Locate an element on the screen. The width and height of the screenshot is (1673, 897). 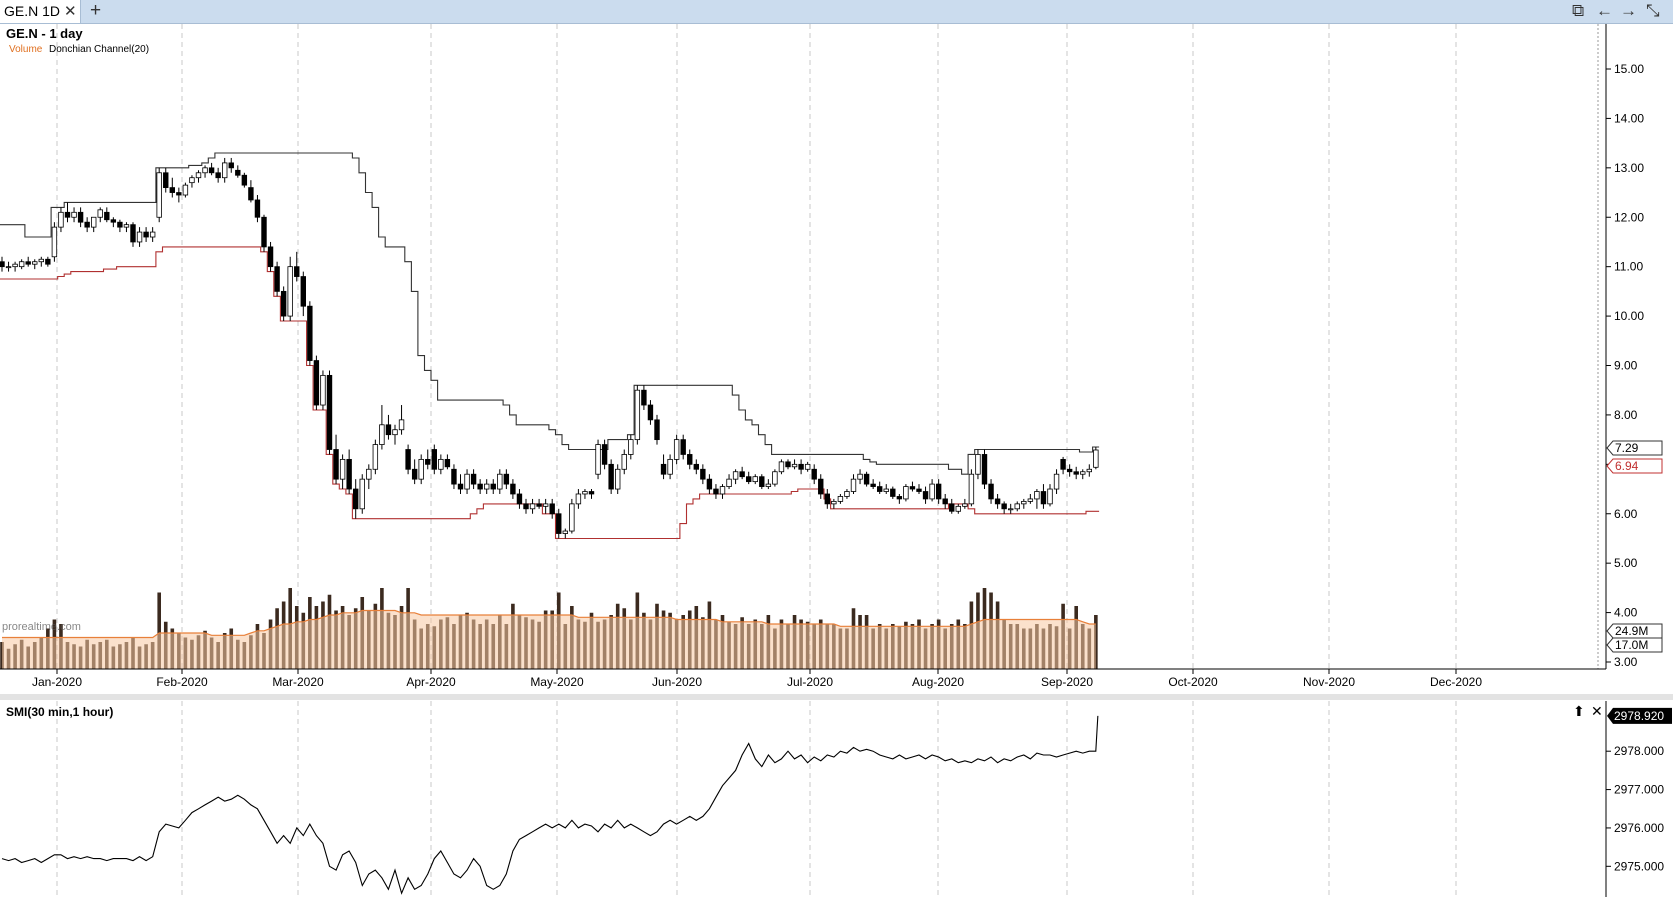
time-tick-label: Jul-2020 is located at coordinates (810, 682).